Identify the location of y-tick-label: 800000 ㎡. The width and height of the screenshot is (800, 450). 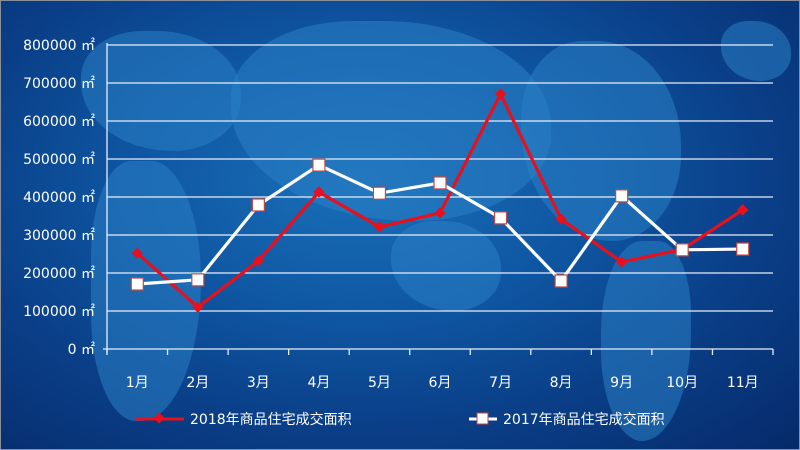
(59, 46).